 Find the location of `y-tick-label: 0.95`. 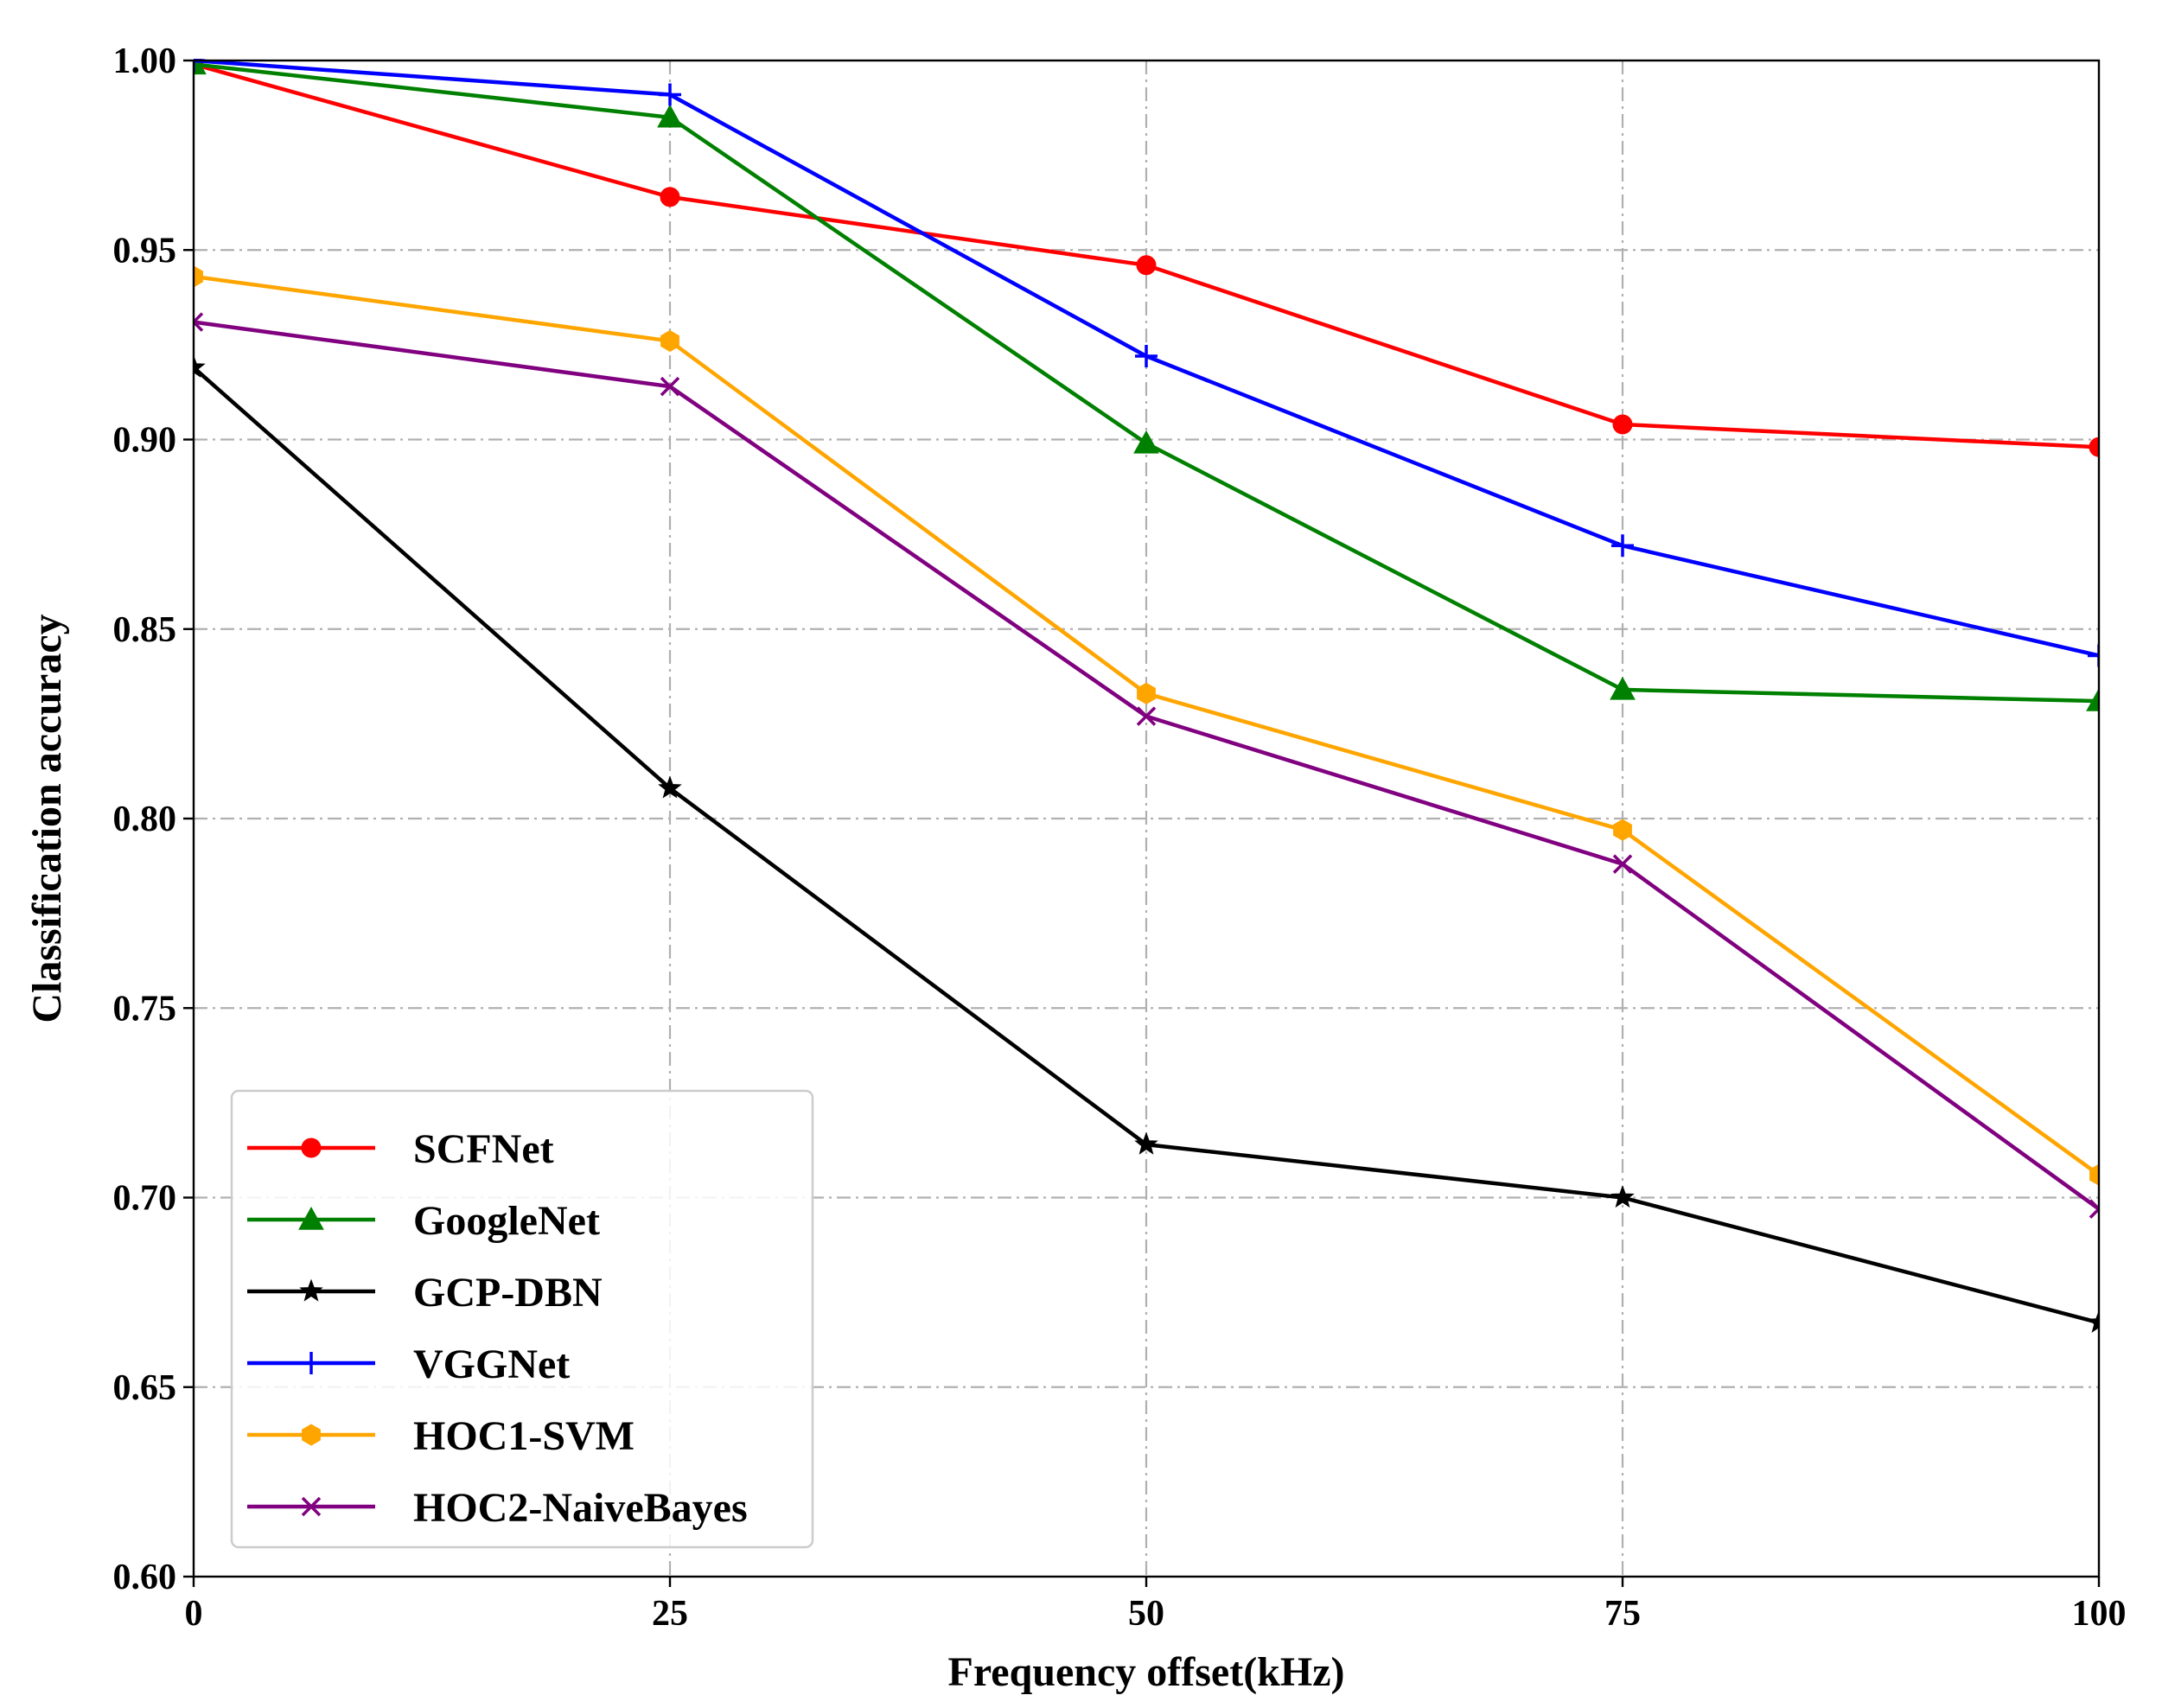

y-tick-label: 0.95 is located at coordinates (145, 251).